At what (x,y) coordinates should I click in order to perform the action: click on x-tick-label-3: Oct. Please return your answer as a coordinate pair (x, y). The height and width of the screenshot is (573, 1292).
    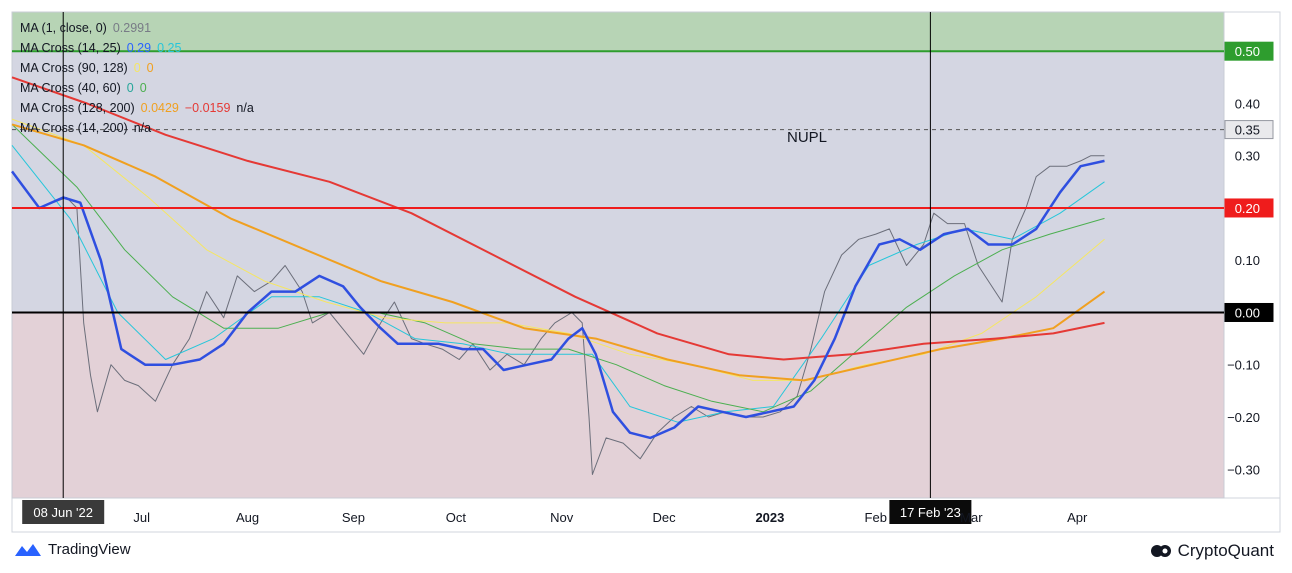
    Looking at the image, I should click on (456, 517).